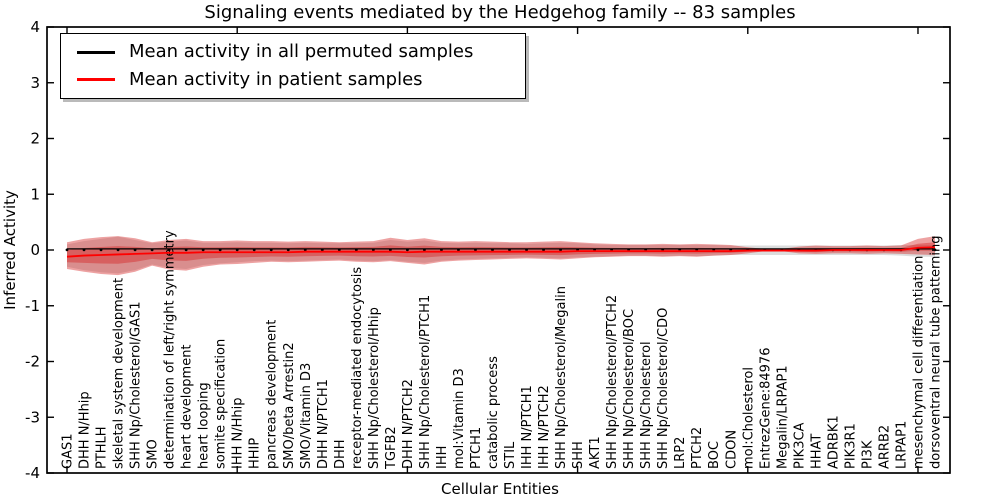  What do you see at coordinates (595, 452) in the screenshot?
I see `x-tick-label: AKT1` at bounding box center [595, 452].